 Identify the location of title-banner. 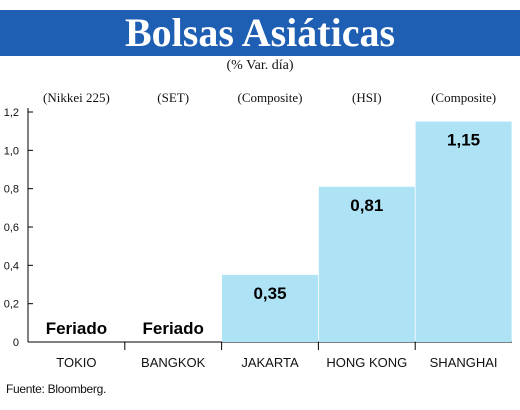
(260, 33).